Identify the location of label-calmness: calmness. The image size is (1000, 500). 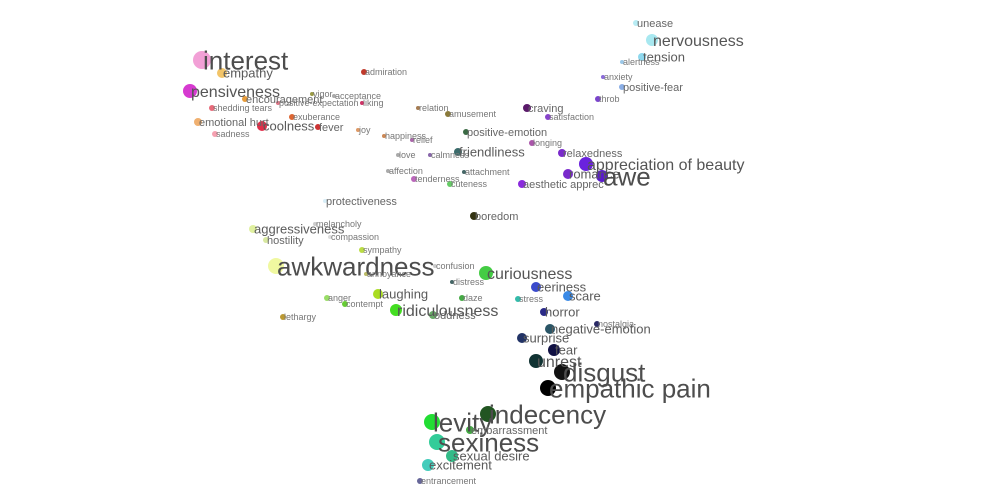
(450, 155).